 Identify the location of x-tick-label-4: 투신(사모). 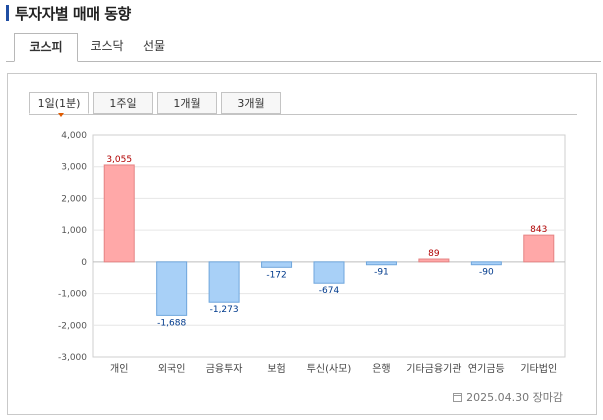
(329, 369).